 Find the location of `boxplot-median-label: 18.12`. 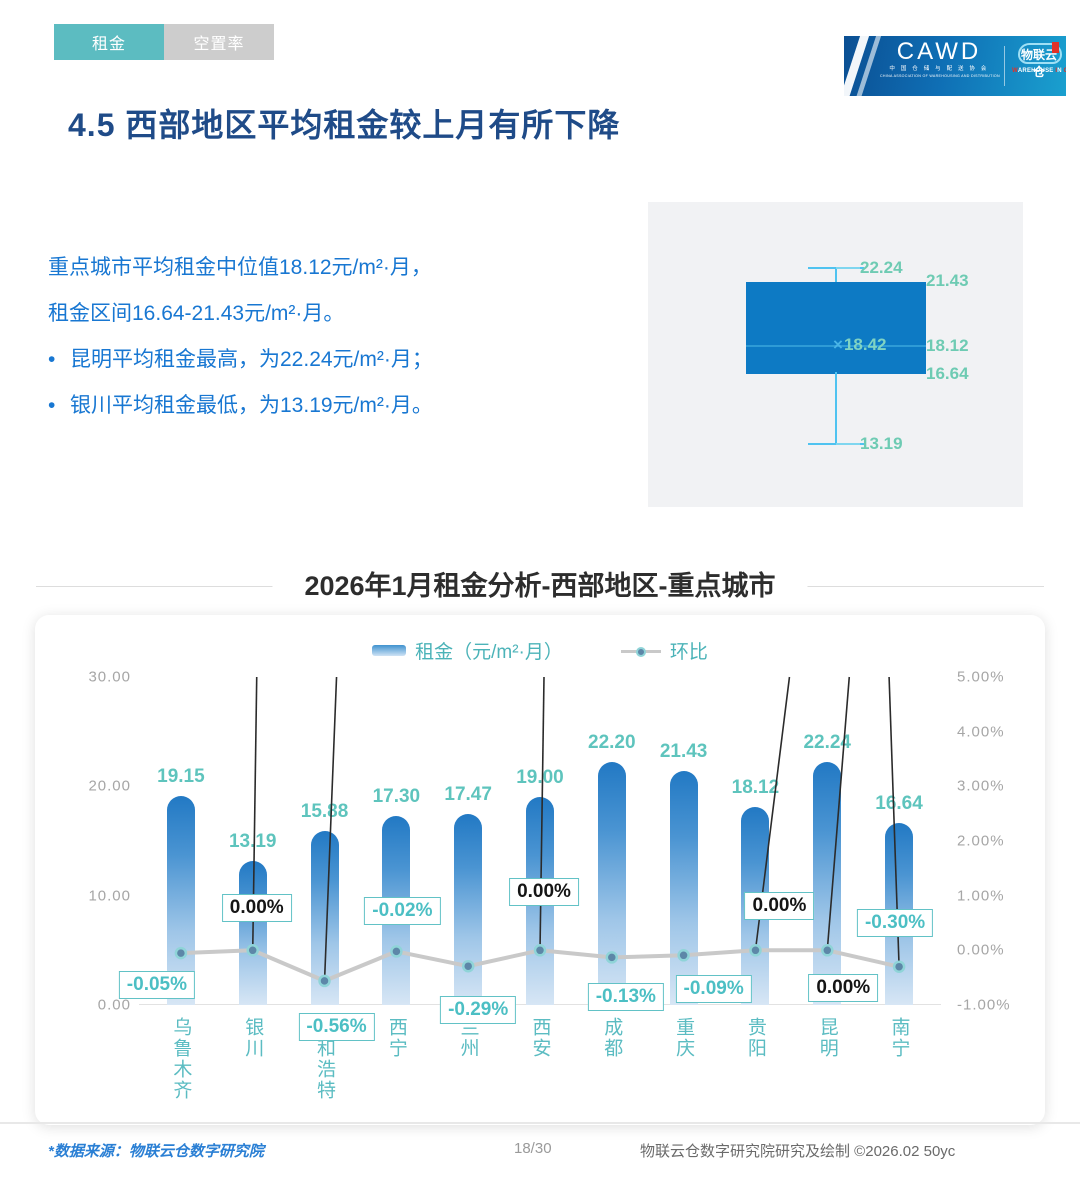

boxplot-median-label: 18.12 is located at coordinates (947, 345).